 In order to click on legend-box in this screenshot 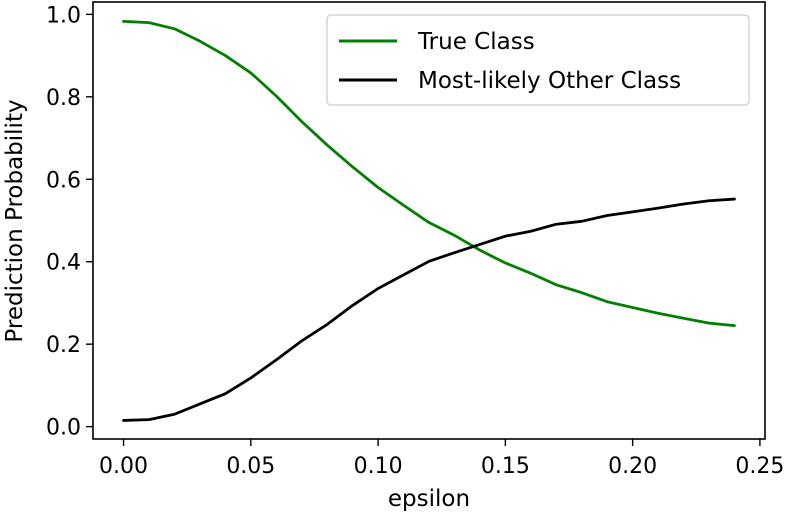, I will do `click(538, 60)`.